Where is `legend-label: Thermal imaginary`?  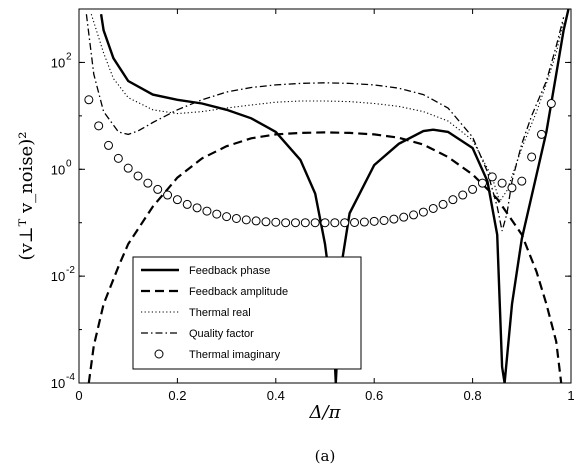 legend-label: Thermal imaginary is located at coordinates (235, 355).